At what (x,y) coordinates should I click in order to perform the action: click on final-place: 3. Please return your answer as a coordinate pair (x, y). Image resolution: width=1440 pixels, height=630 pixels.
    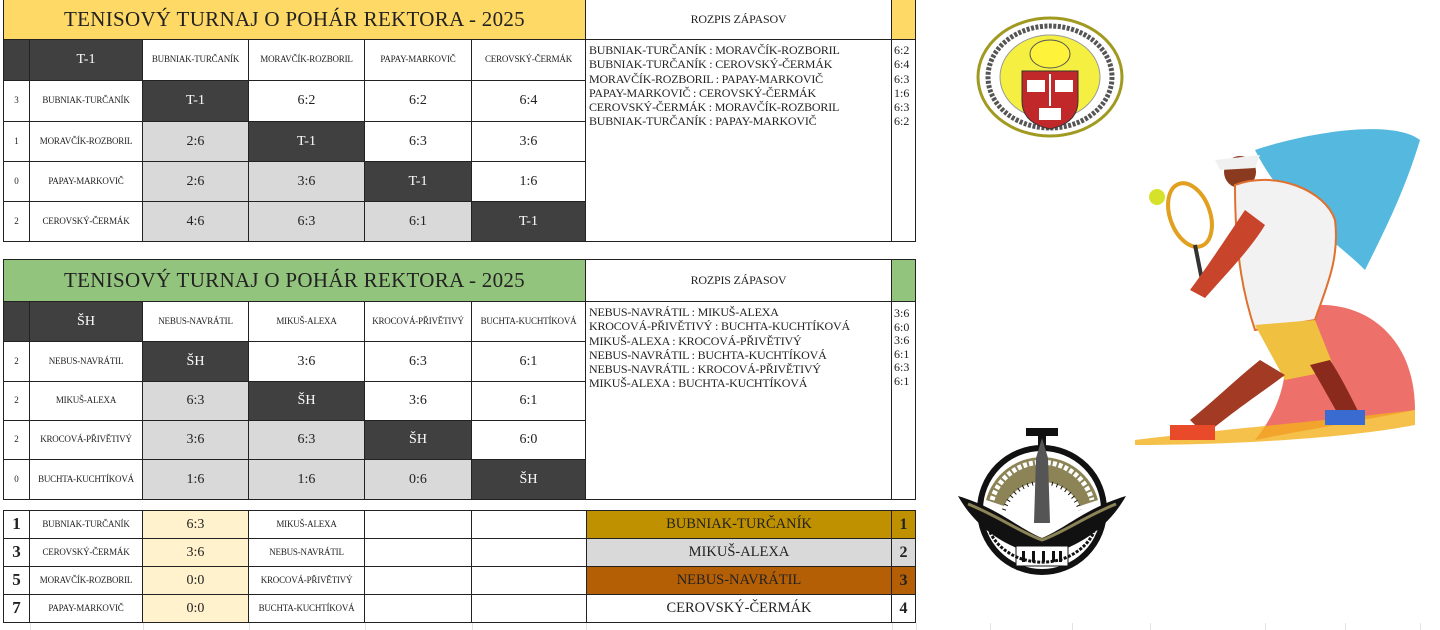
    Looking at the image, I should click on (904, 581).